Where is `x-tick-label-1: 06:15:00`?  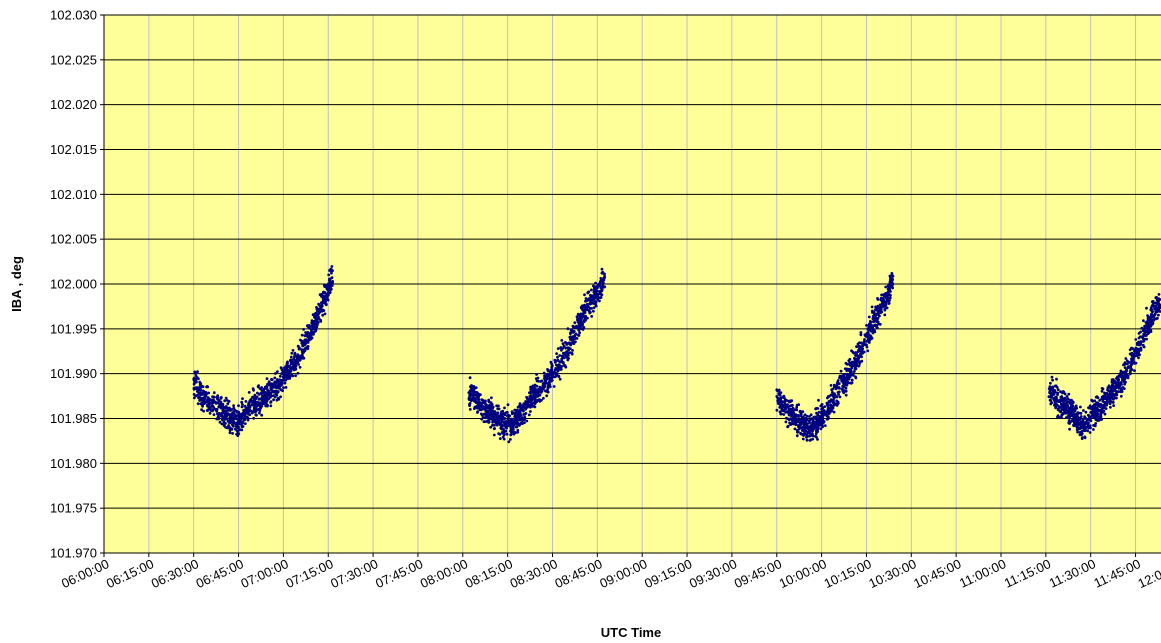 x-tick-label-1: 06:15:00 is located at coordinates (130, 573).